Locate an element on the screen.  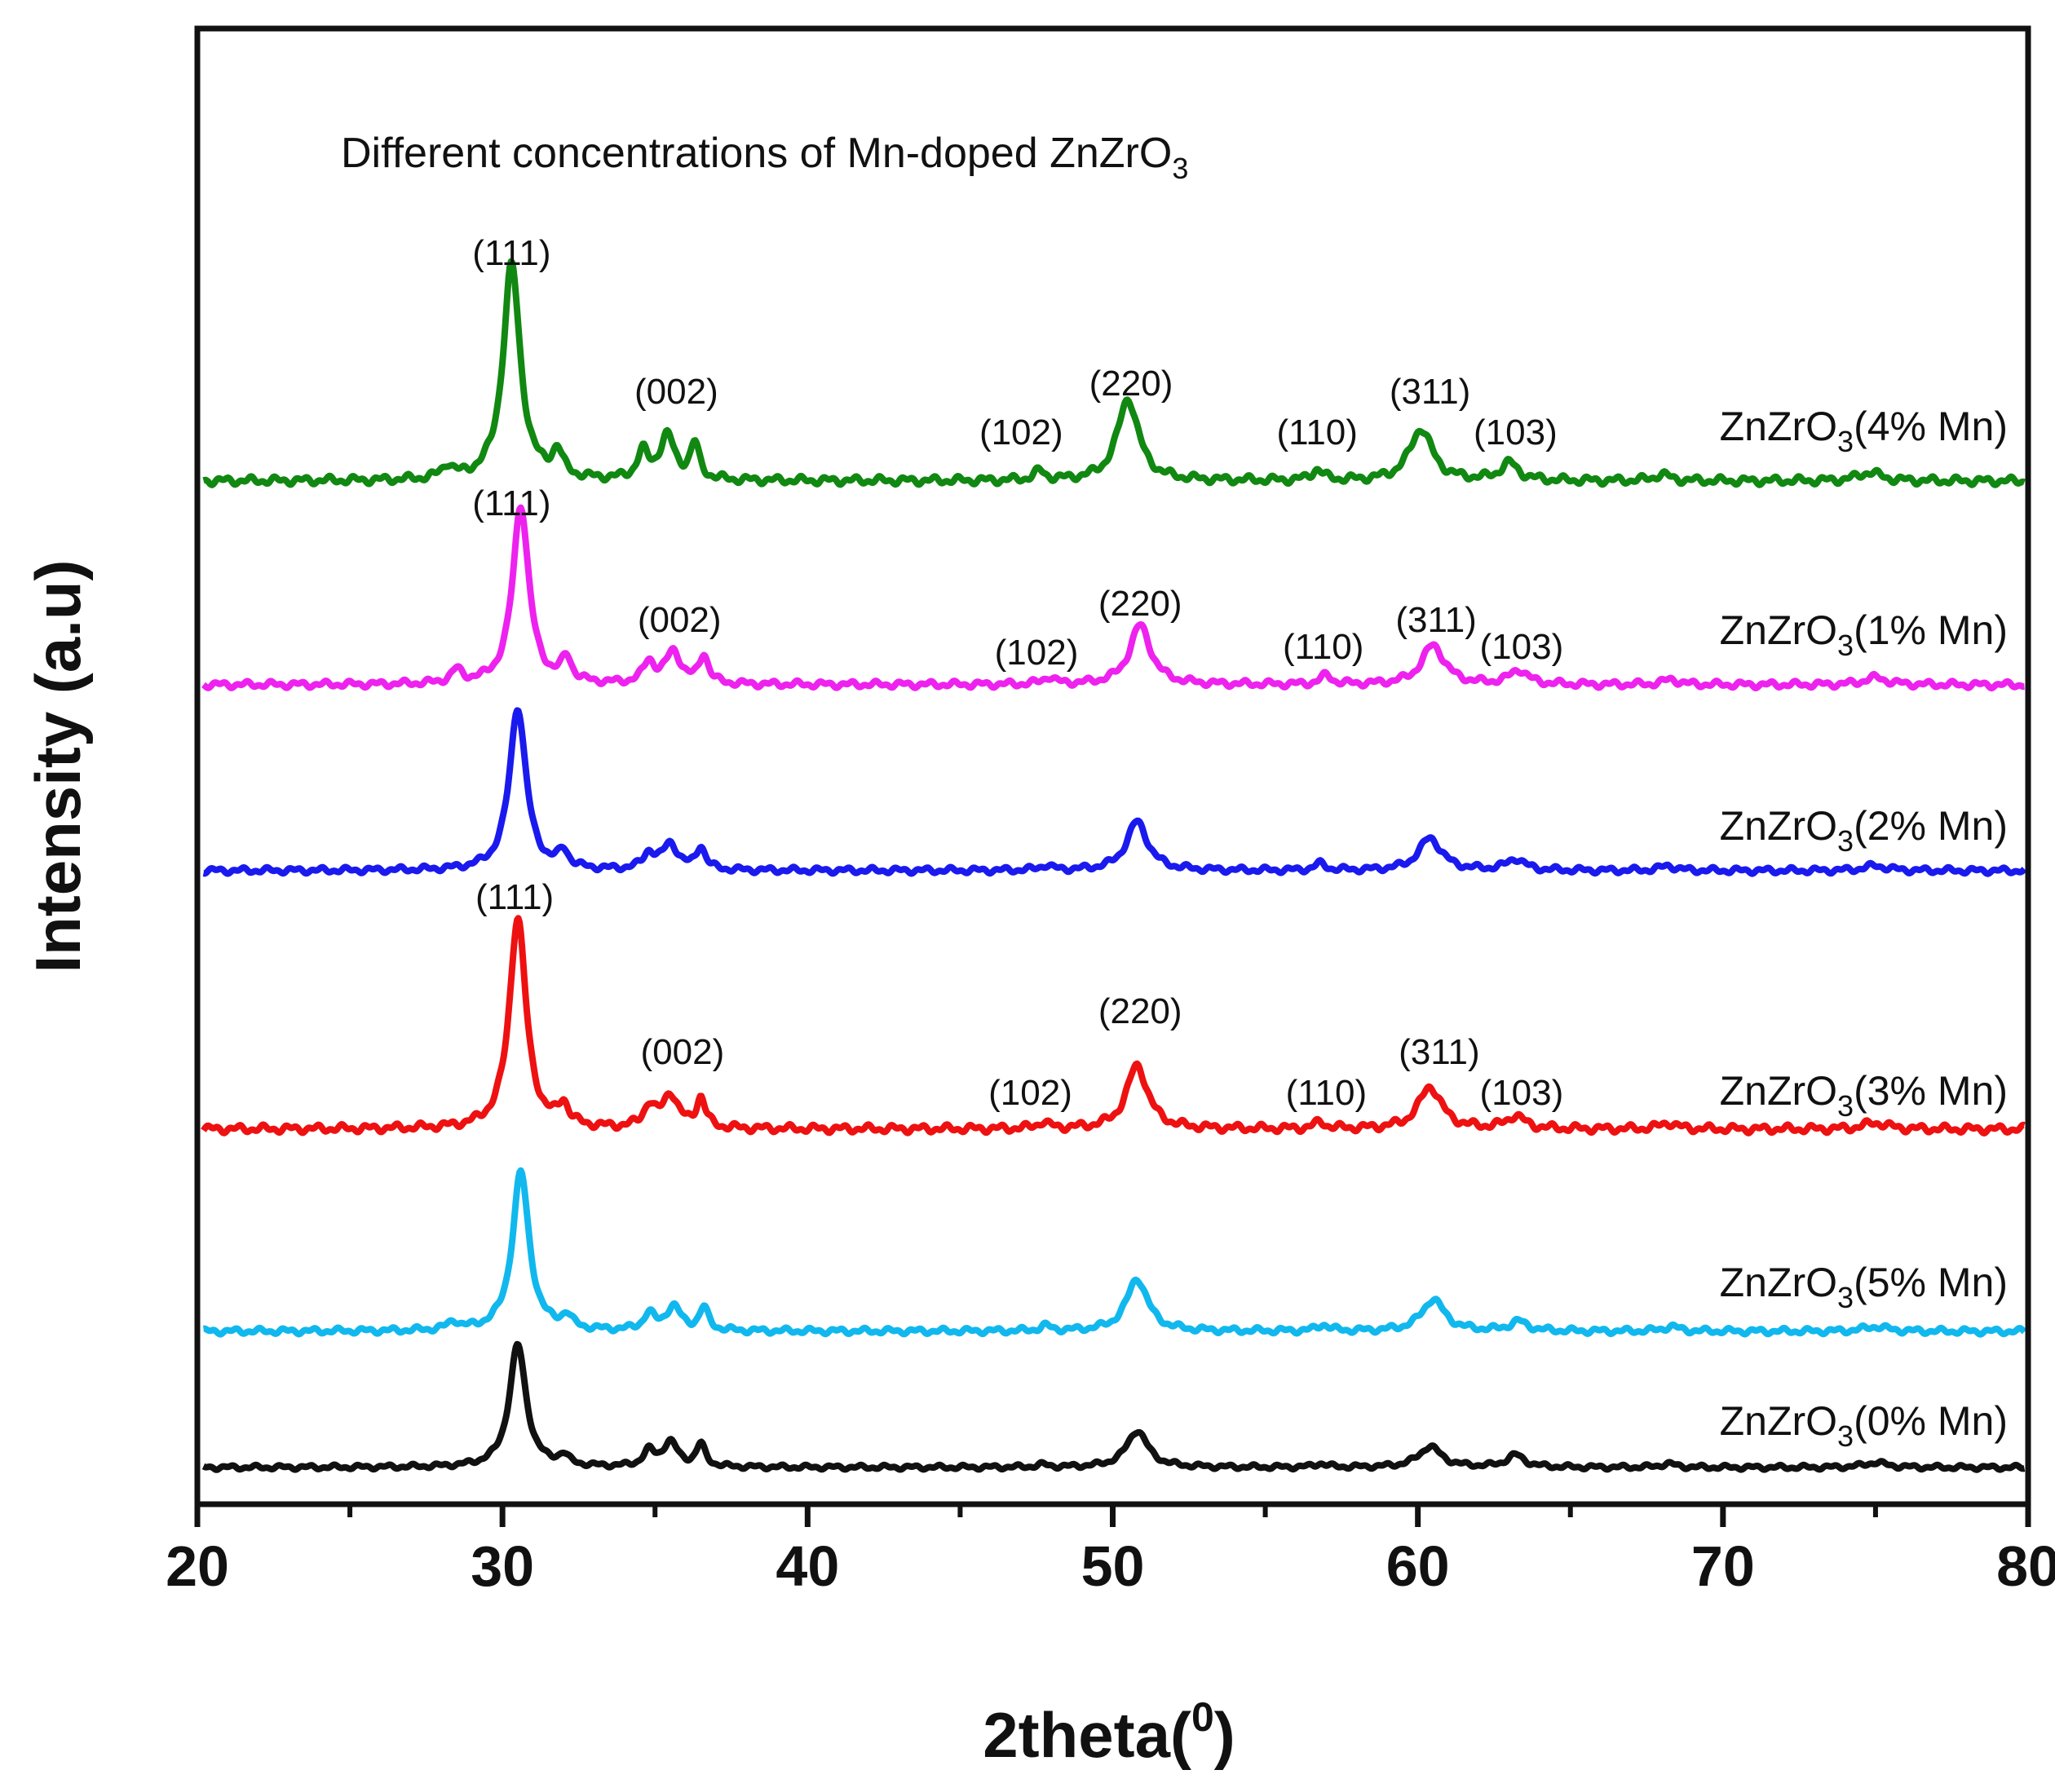
series-label-0: ZnZrO3(4% Mn) is located at coordinates (1864, 431).